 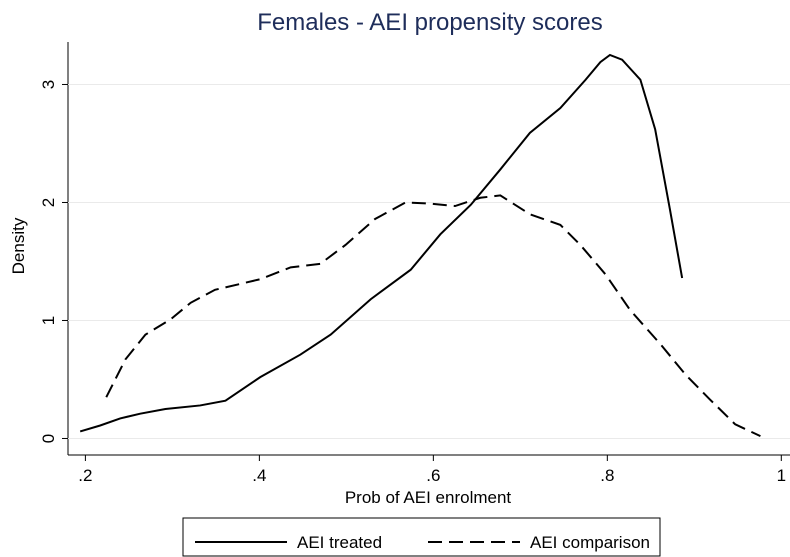 I want to click on y-axis-label: Density, so click(x=18, y=245).